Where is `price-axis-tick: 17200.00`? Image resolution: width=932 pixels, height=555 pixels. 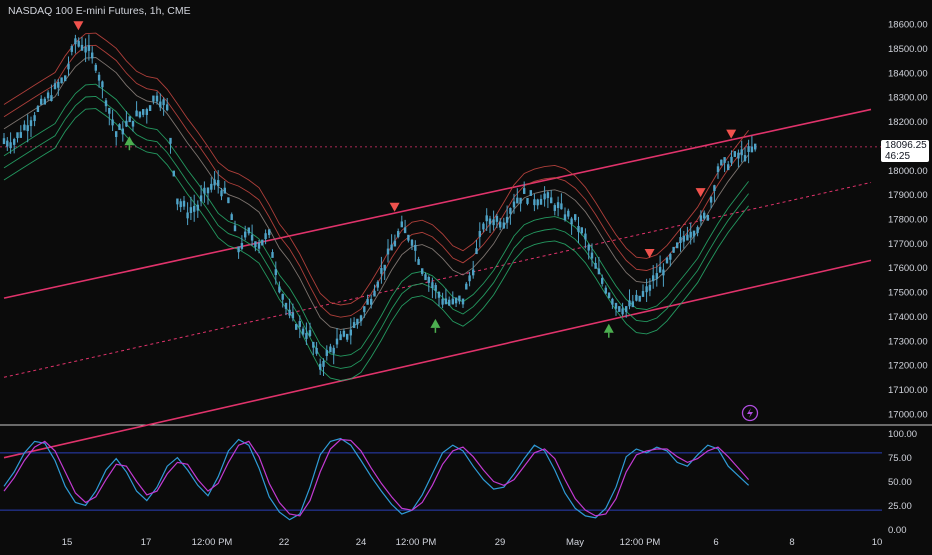 price-axis-tick: 17200.00 is located at coordinates (908, 366).